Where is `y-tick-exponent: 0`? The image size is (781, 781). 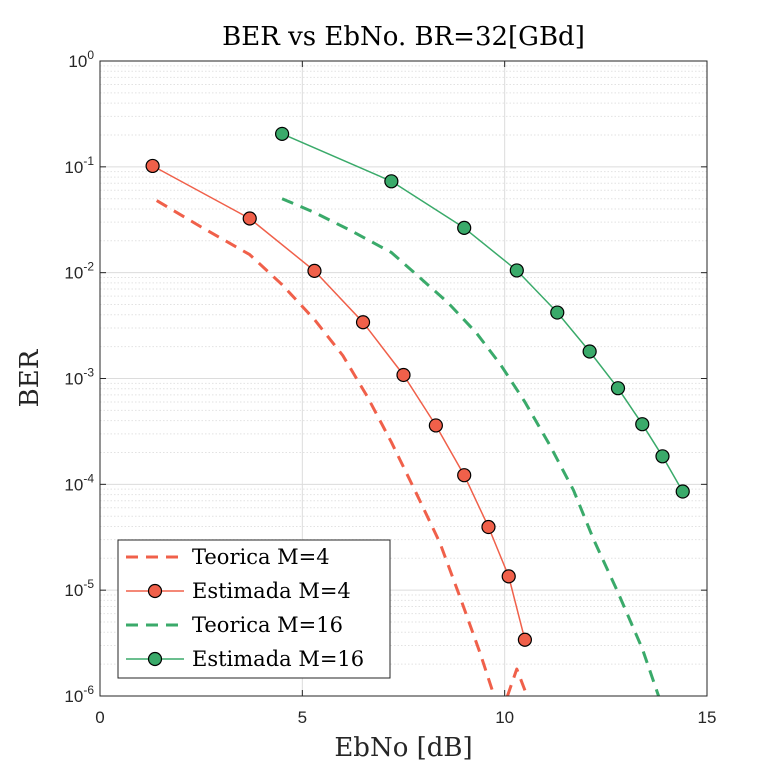
y-tick-exponent: 0 is located at coordinates (90, 55).